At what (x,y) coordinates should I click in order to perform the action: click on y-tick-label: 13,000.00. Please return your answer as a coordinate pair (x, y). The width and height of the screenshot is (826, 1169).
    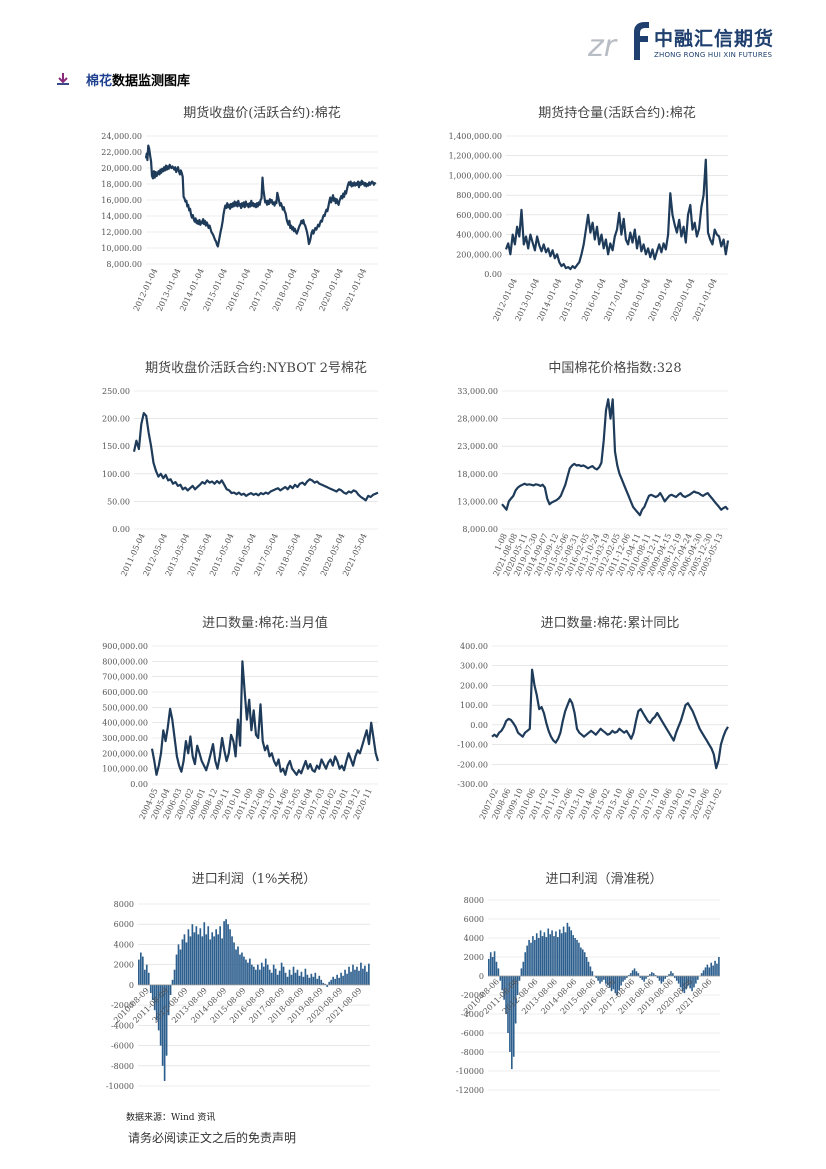
    Looking at the image, I should click on (477, 501).